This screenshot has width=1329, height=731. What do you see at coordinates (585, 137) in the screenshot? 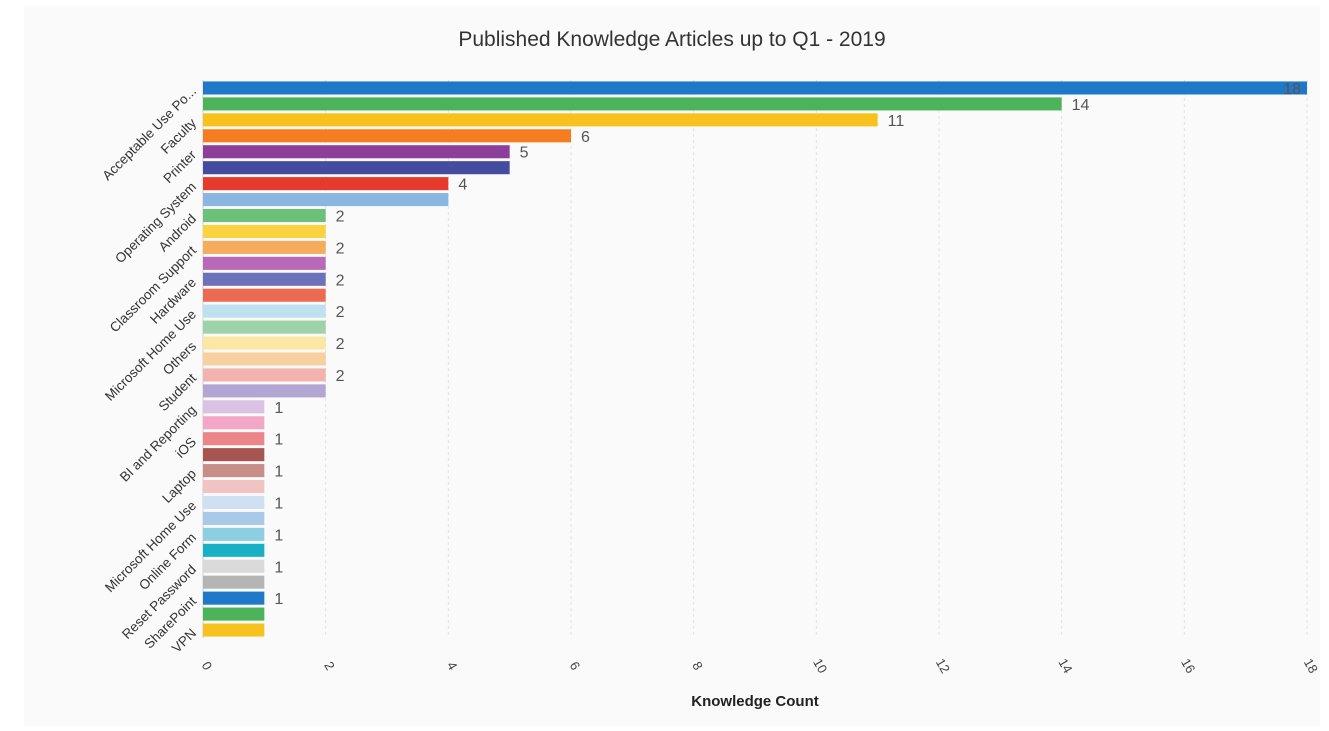
I see `value-label: 6` at bounding box center [585, 137].